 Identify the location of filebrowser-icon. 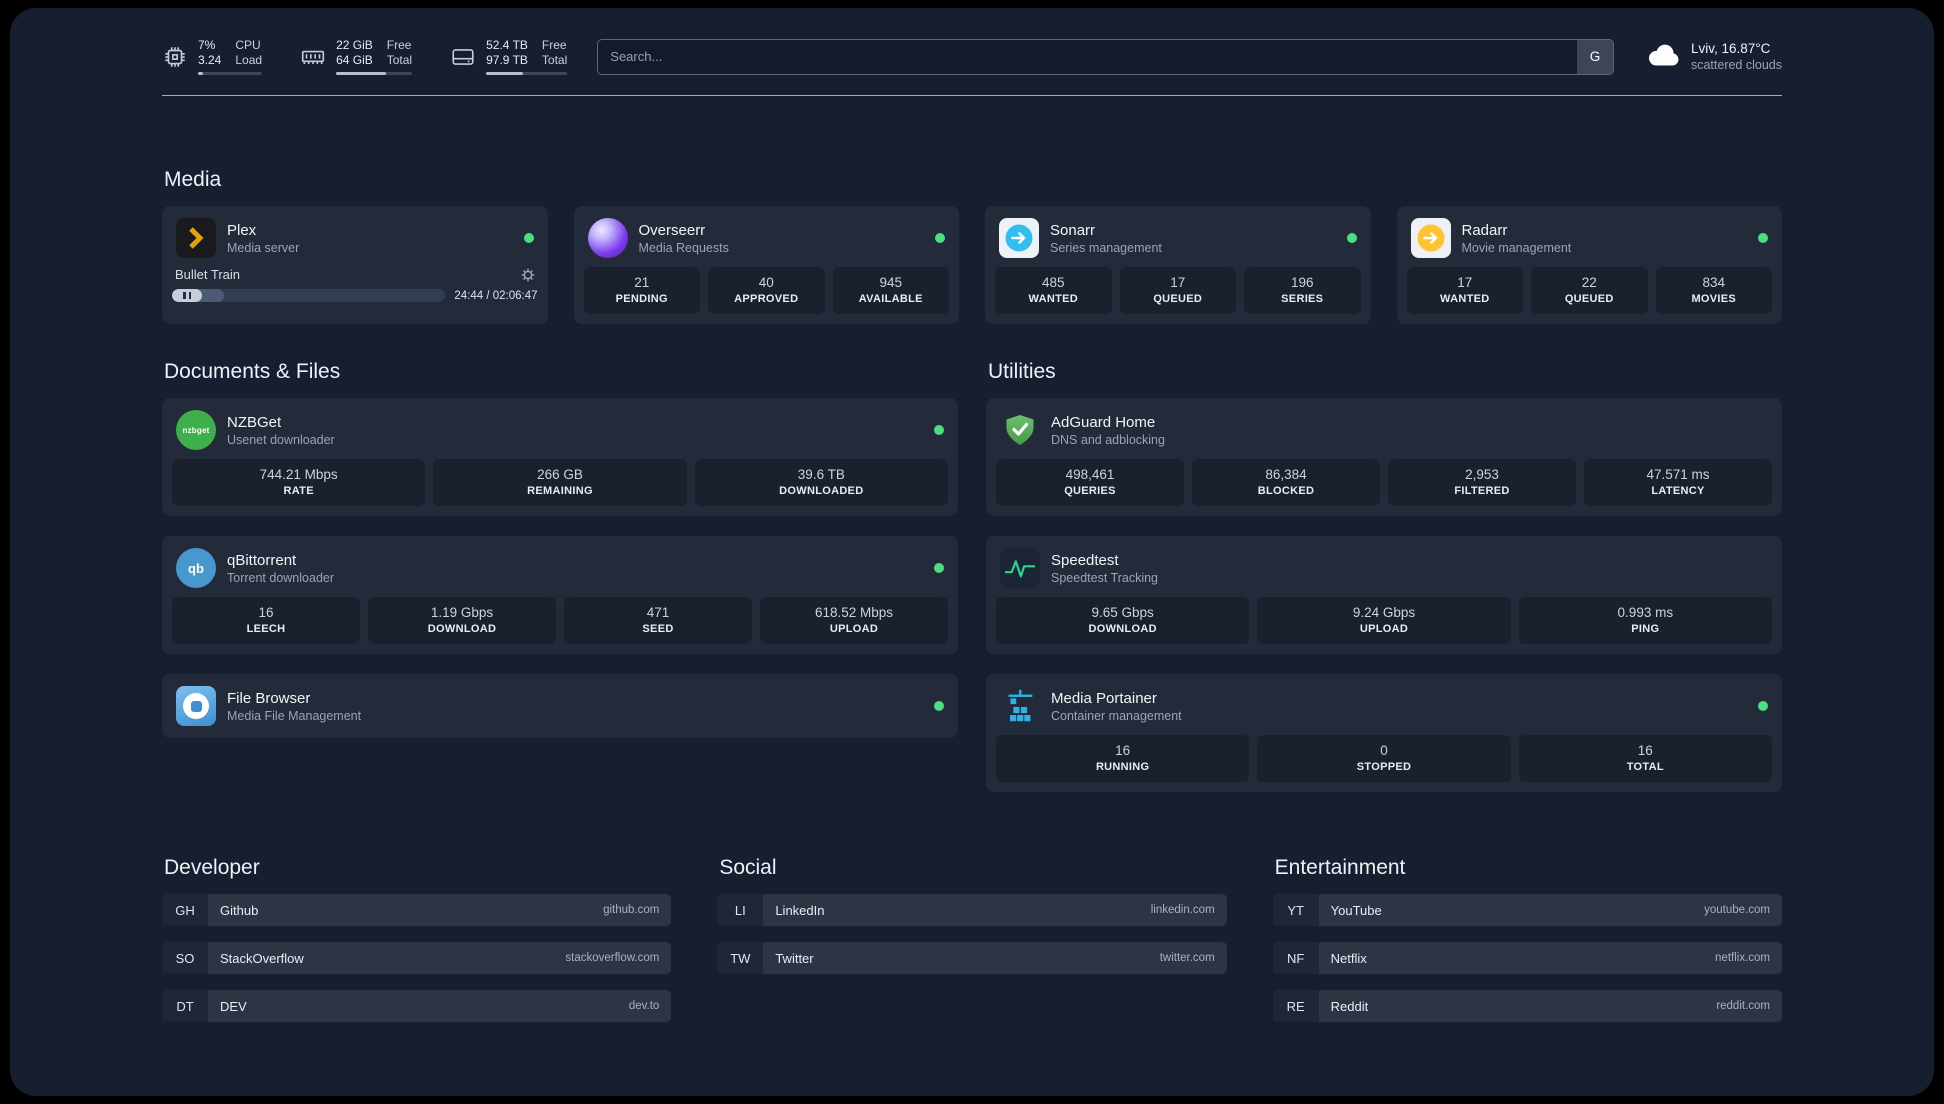
(196, 706).